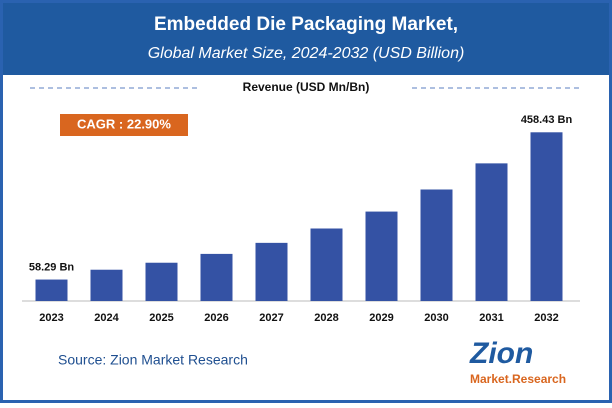 This screenshot has width=612, height=408. I want to click on x-tick-label: 2028, so click(326, 318).